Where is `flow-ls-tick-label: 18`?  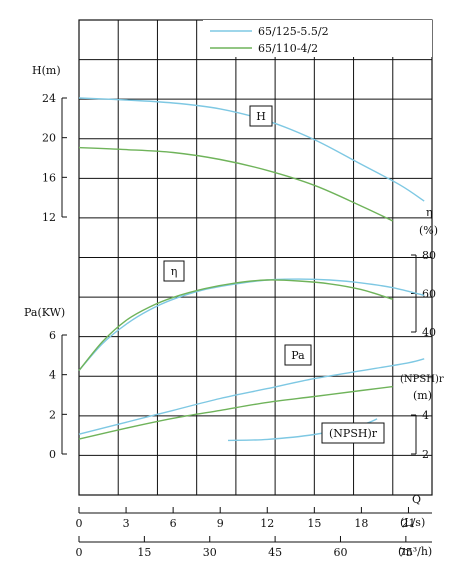 flow-ls-tick-label: 18 is located at coordinates (361, 523).